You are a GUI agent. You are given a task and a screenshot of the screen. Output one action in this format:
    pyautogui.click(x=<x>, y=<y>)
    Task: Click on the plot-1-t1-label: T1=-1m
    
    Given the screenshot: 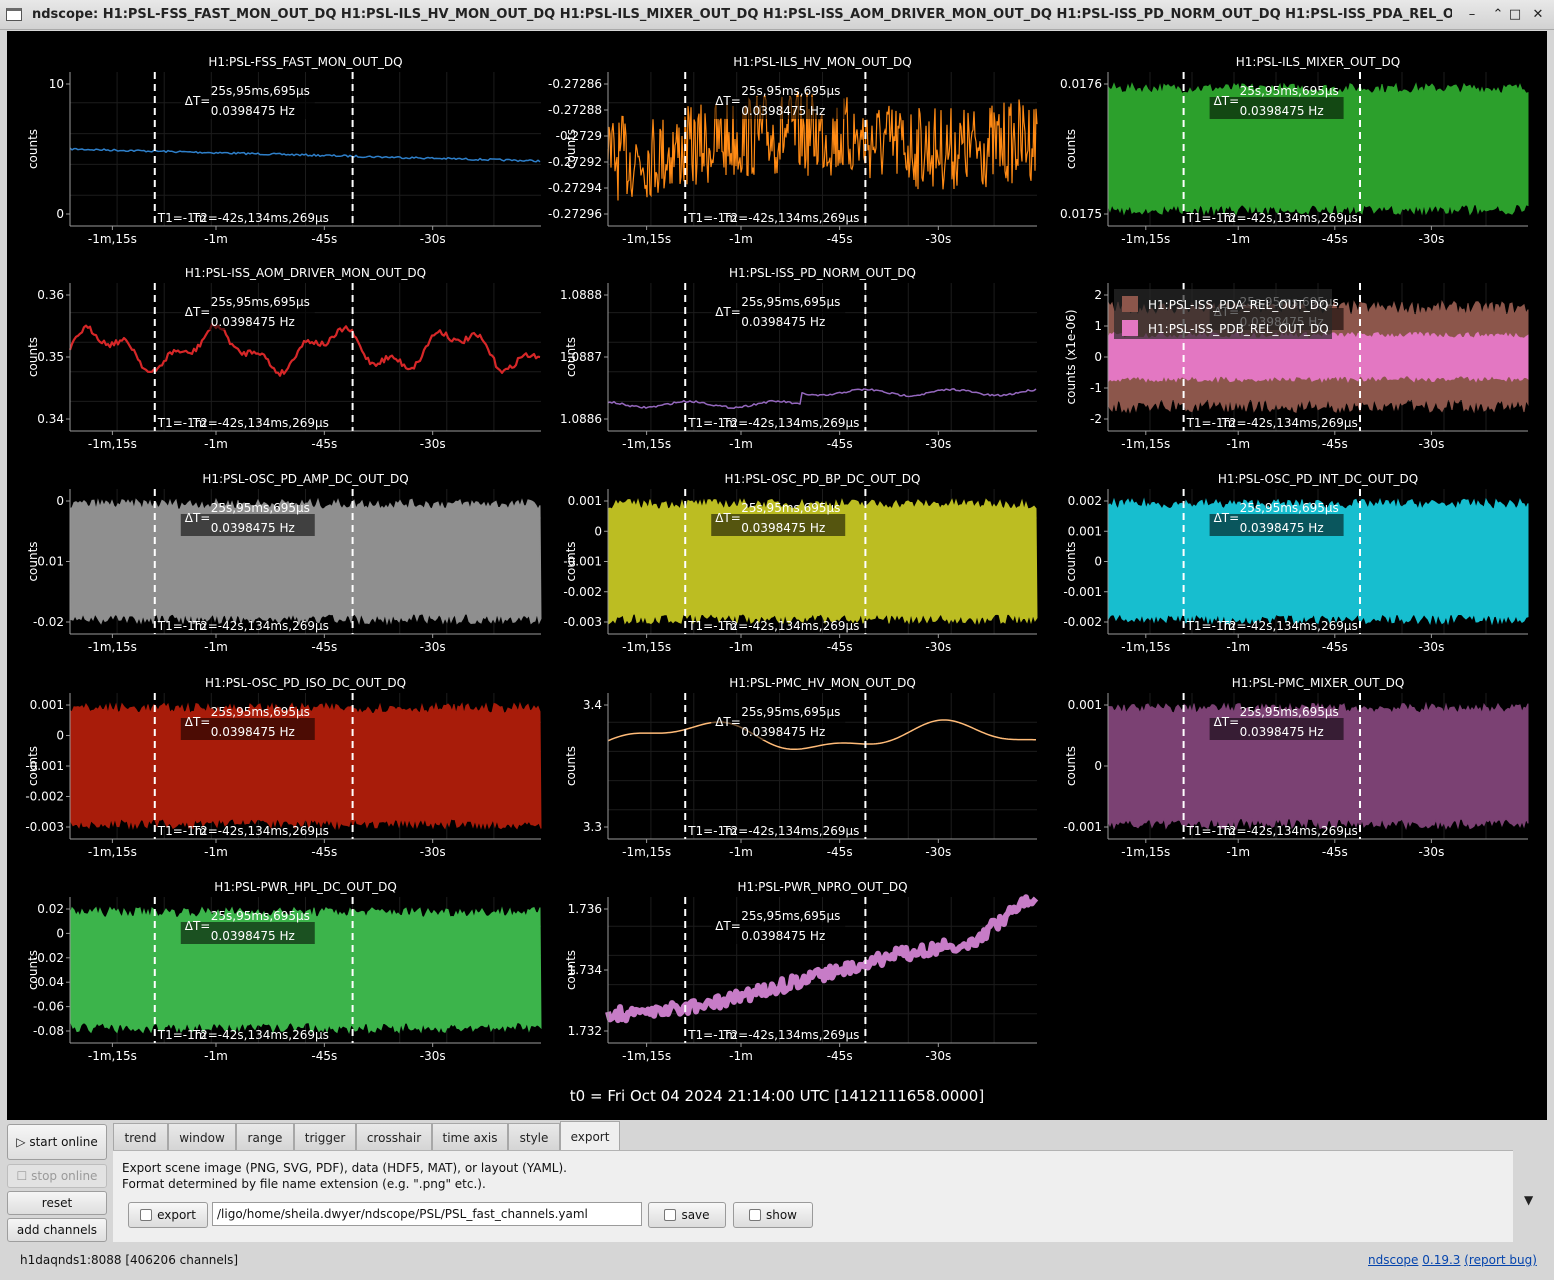 What is the action you would take?
    pyautogui.click(x=182, y=218)
    